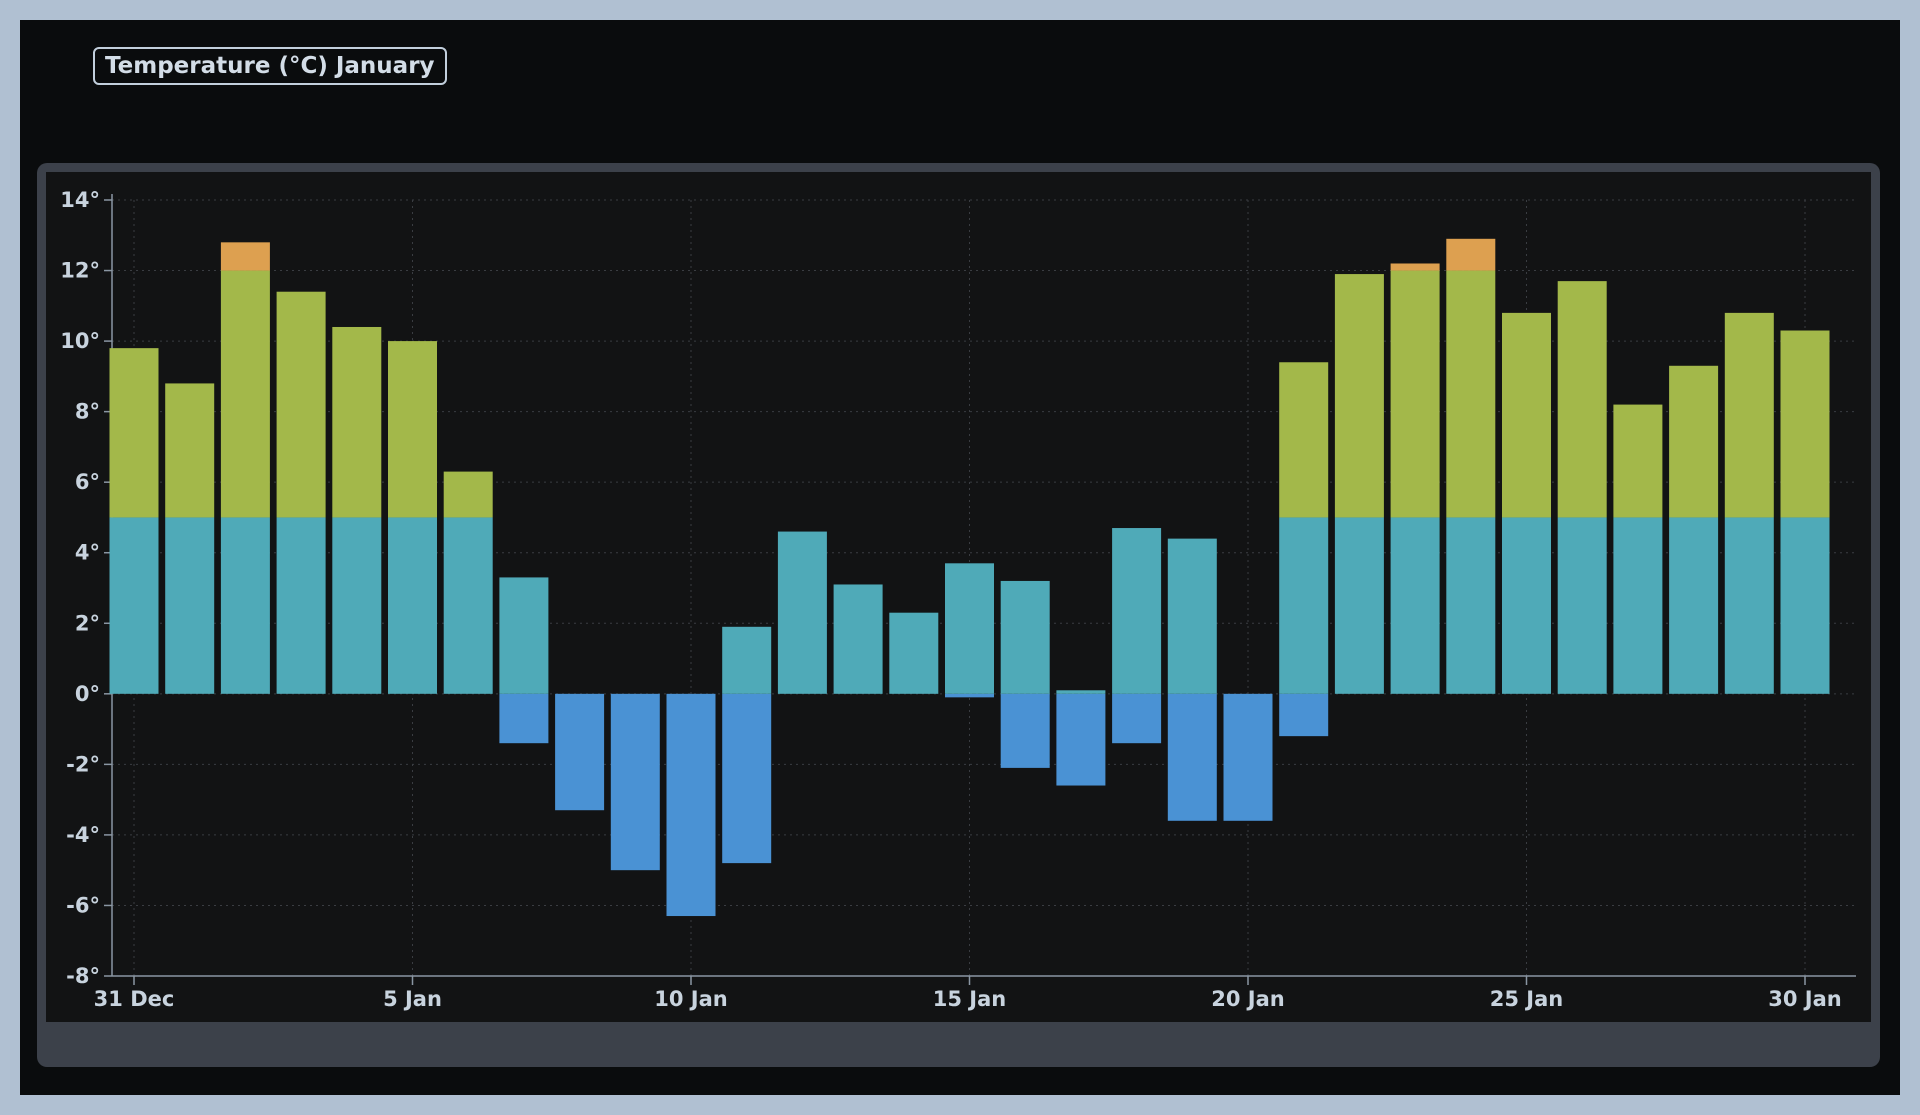  Describe the element at coordinates (914, 653) in the screenshot. I see `bar-14-jan` at that location.